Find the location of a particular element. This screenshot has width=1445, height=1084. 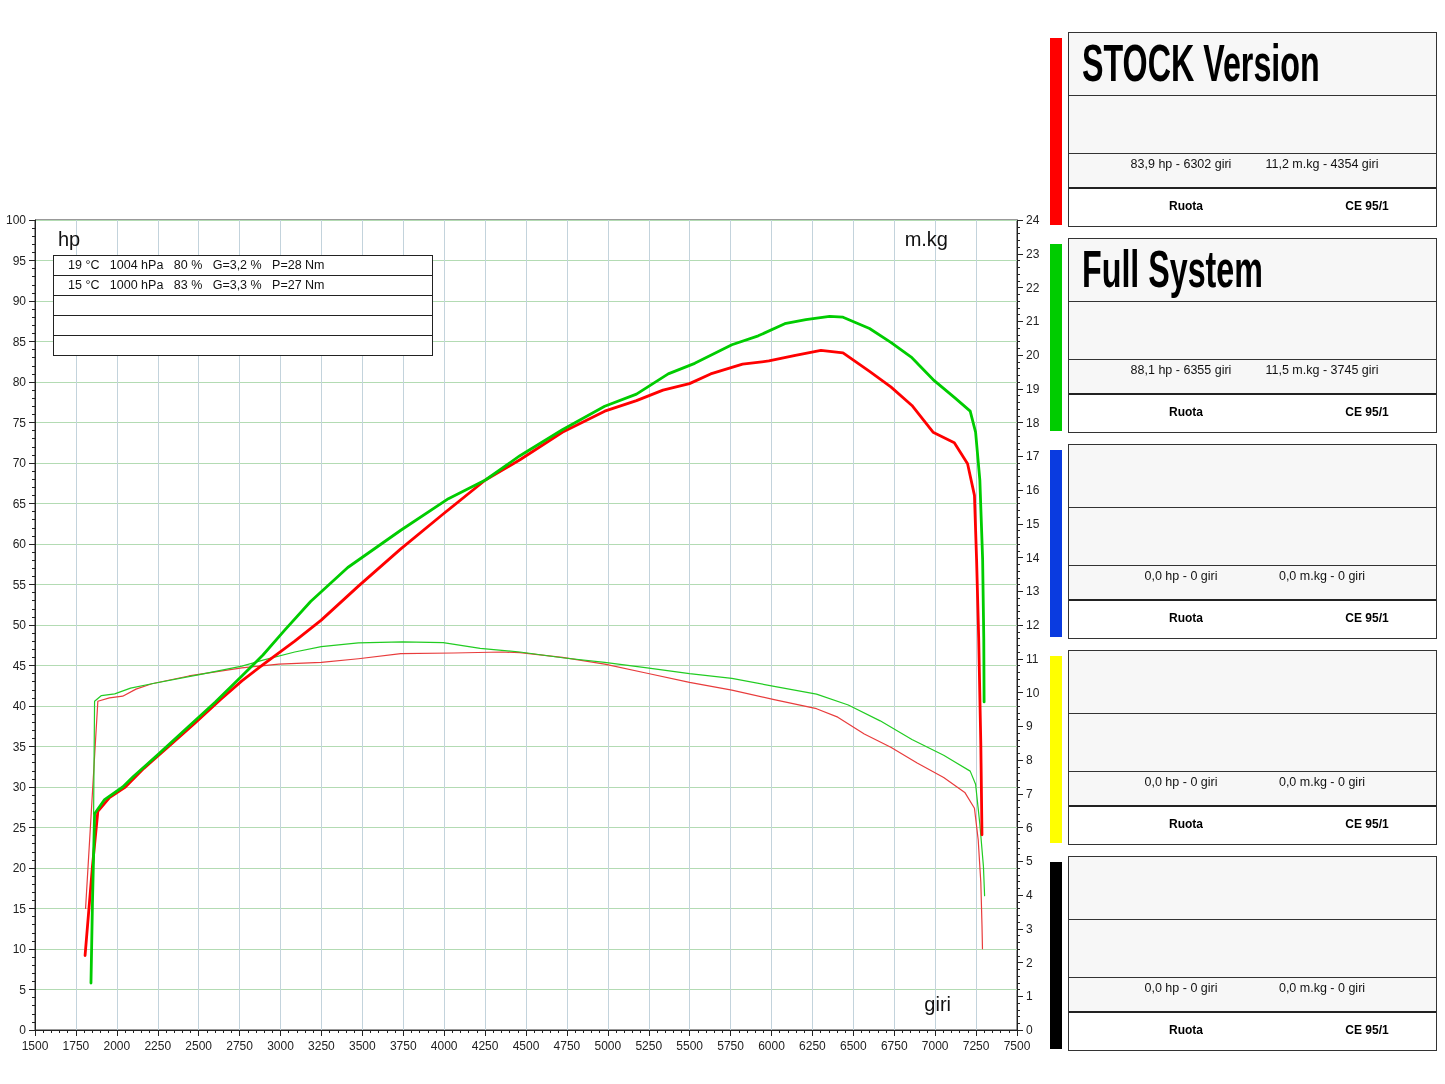

y-tick-label: 20 is located at coordinates (19, 868).